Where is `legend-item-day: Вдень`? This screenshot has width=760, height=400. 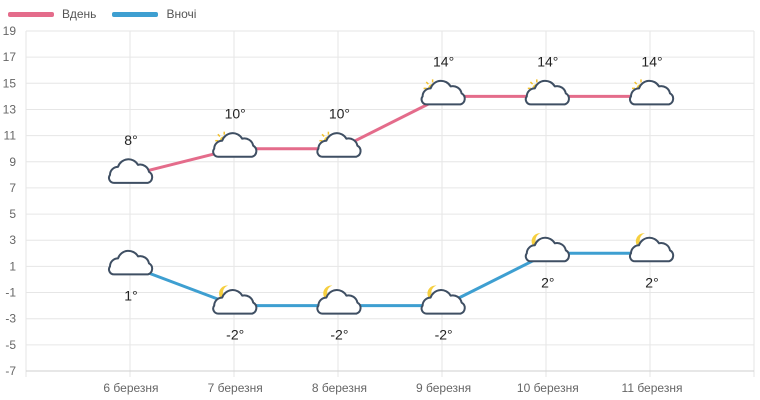
legend-item-day: Вдень is located at coordinates (52, 14).